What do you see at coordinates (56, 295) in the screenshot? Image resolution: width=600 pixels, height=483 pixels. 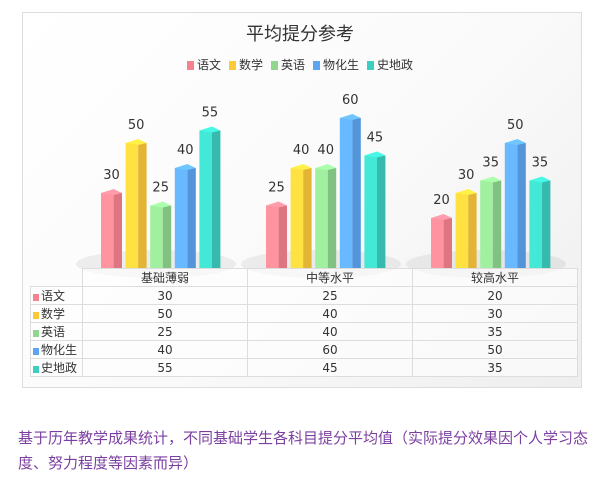 I see `row-label: 语文` at bounding box center [56, 295].